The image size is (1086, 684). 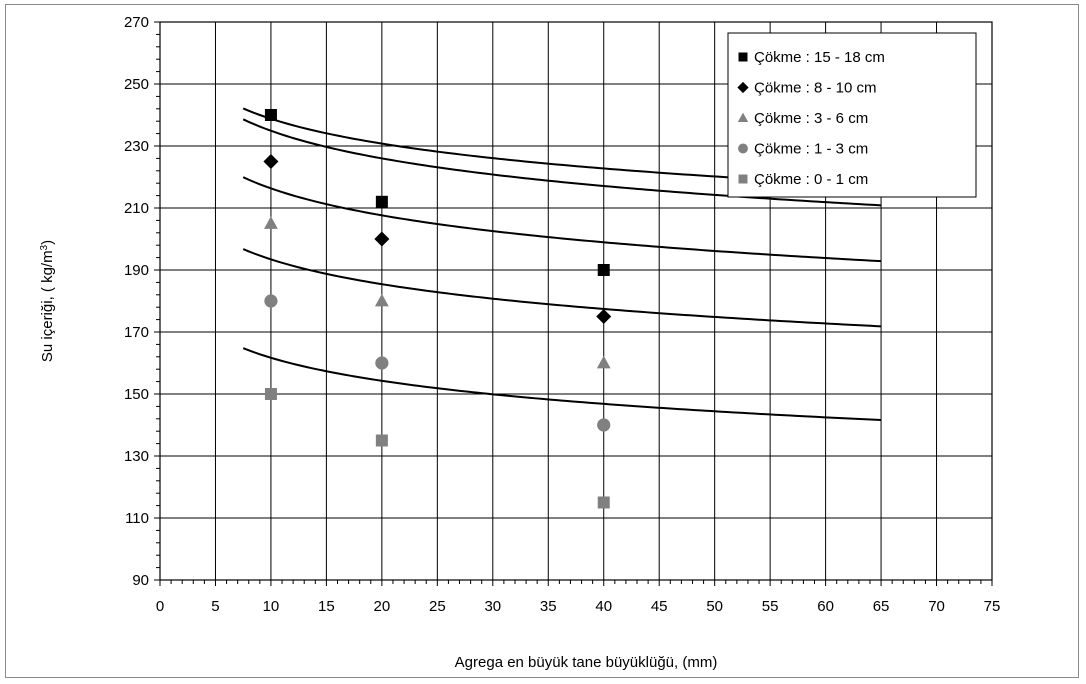 I want to click on x-tick-label: 15, so click(x=326, y=606).